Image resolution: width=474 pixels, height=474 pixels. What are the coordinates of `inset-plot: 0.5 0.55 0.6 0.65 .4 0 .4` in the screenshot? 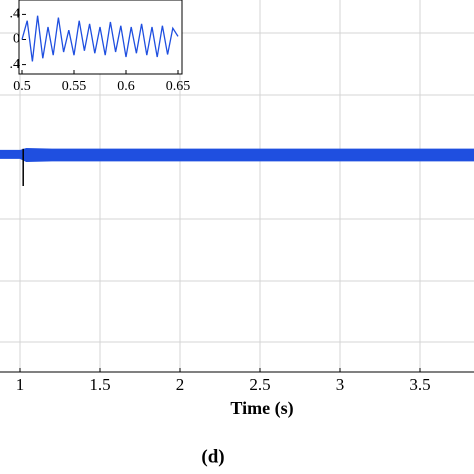 It's located at (100, 51).